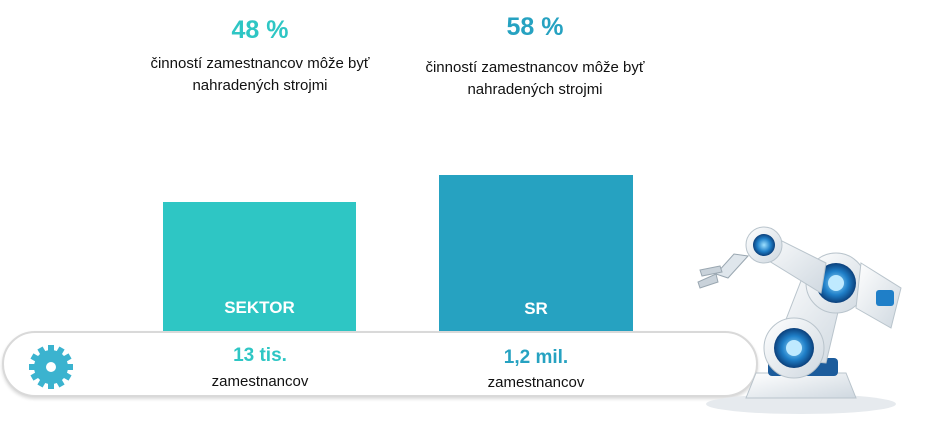 Image resolution: width=940 pixels, height=428 pixels. I want to click on bar-label-sektor: SEKTOR, so click(259, 307).